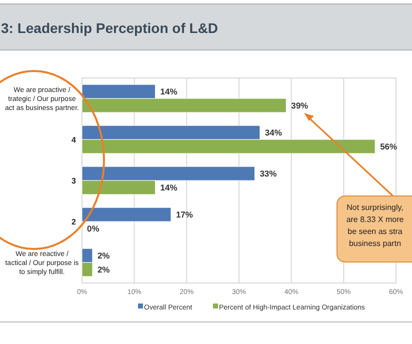 The image size is (412, 344). What do you see at coordinates (93, 228) in the screenshot?
I see `text: 0%` at bounding box center [93, 228].